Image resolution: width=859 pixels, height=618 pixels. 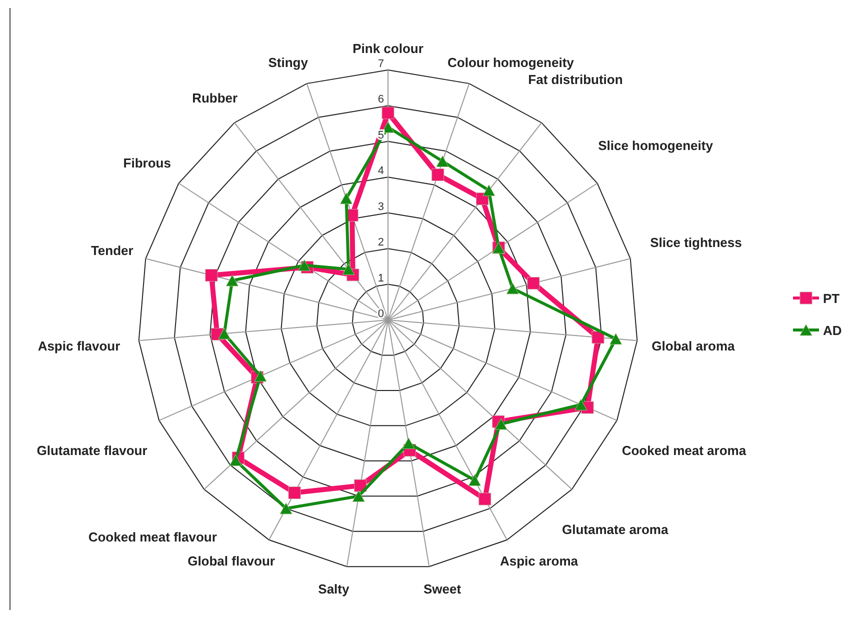 I want to click on spoke-label: Salty, so click(x=334, y=588).